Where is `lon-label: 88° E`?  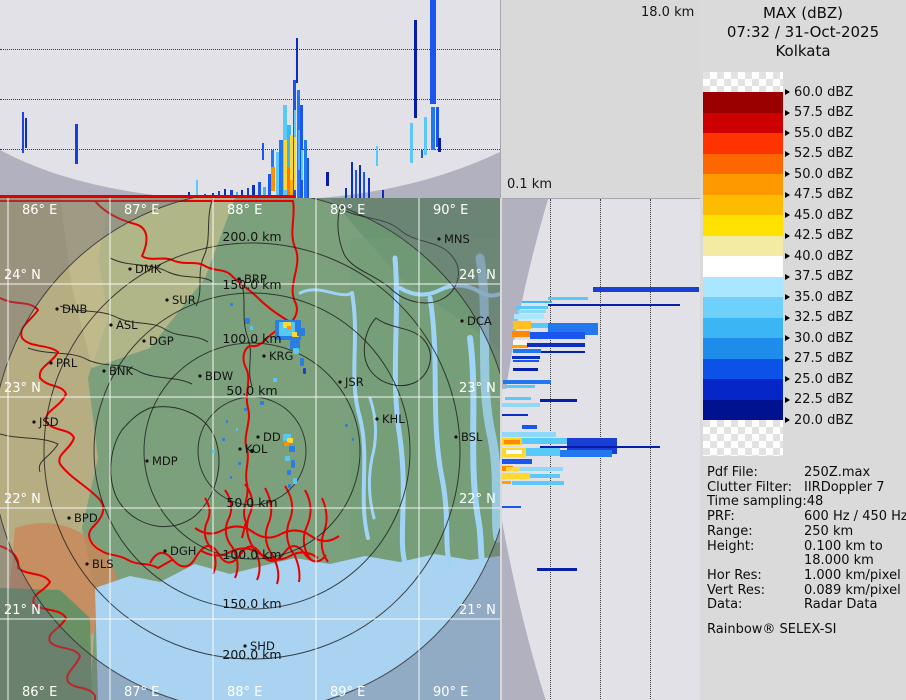 lon-label: 88° E is located at coordinates (244, 692).